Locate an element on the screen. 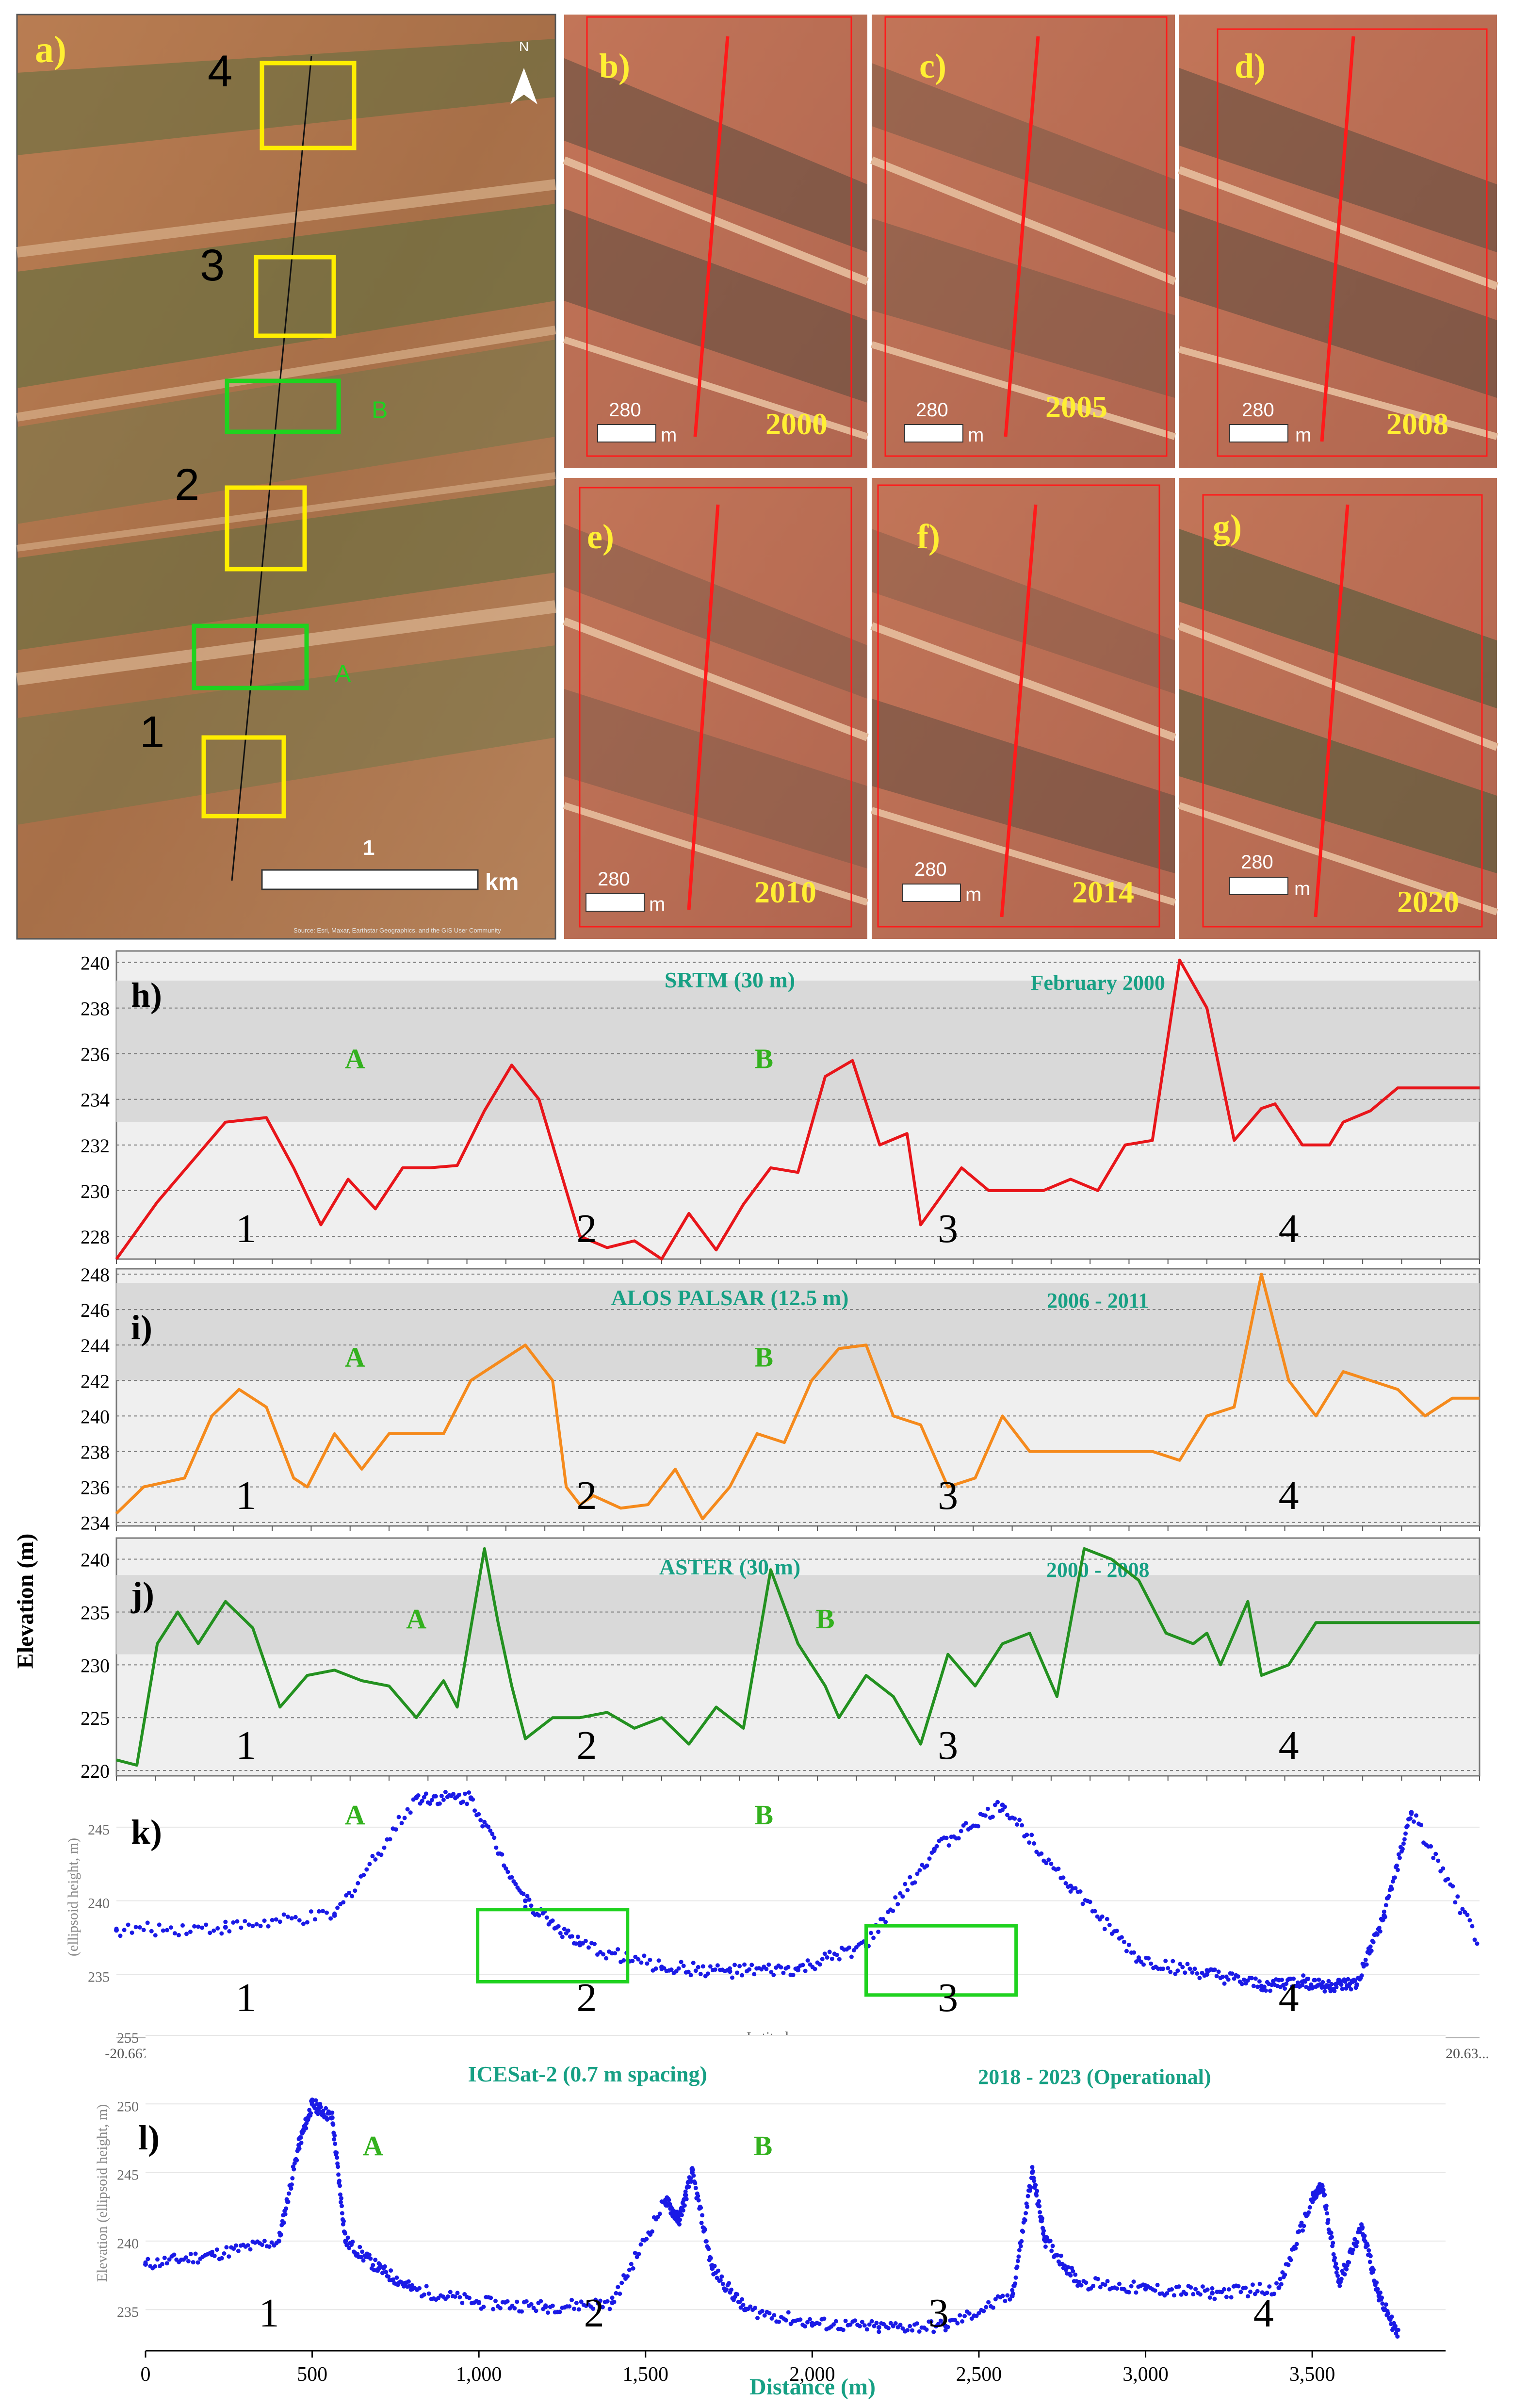 This screenshot has height=2408, width=1513. svg-text: 280 is located at coordinates (614, 879).